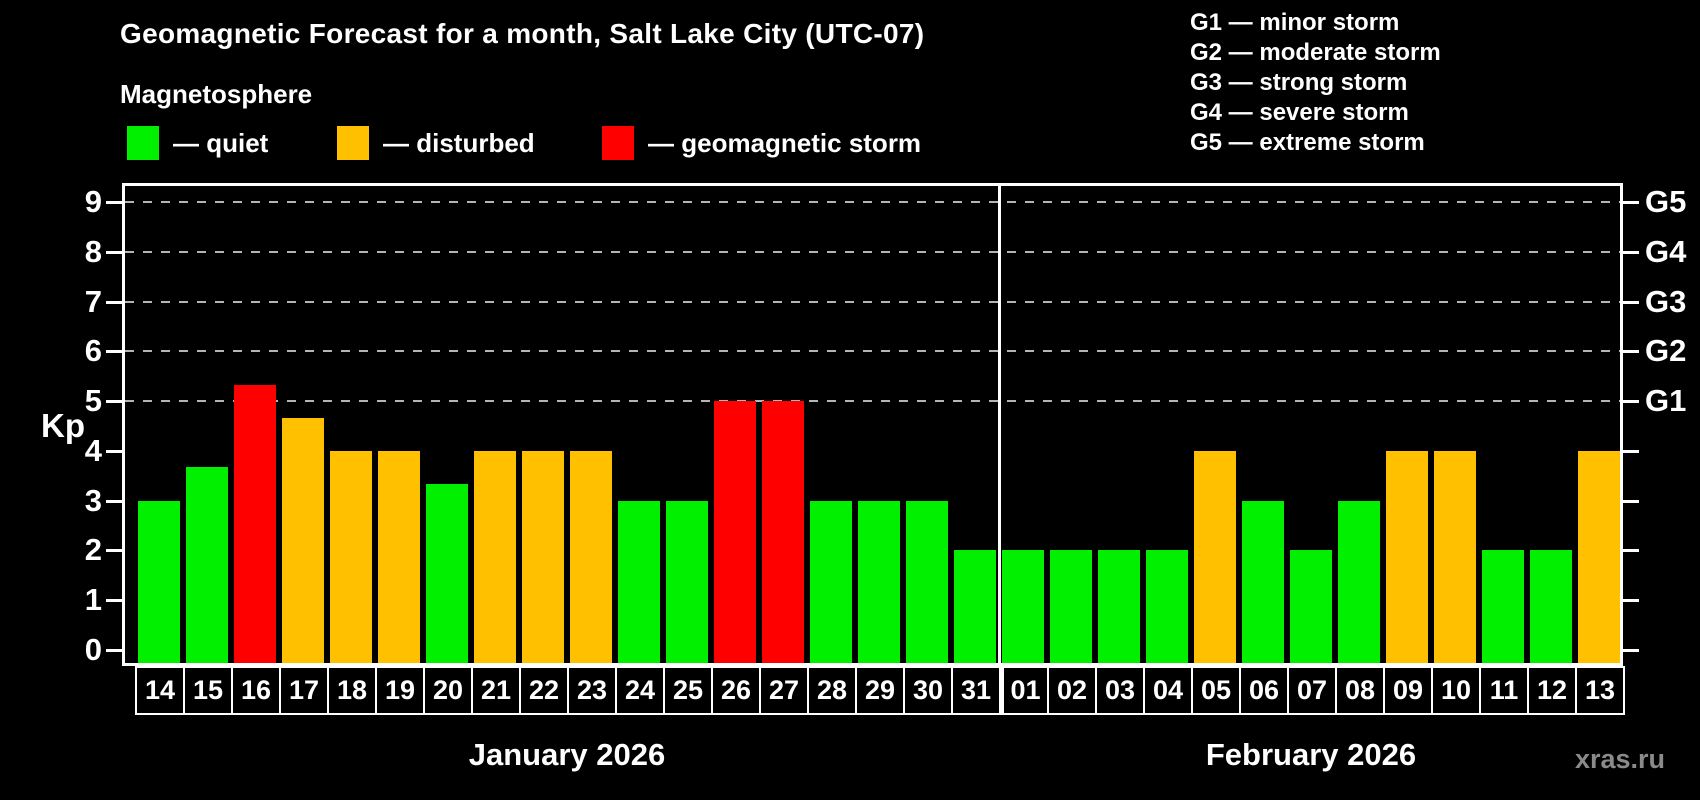 This screenshot has width=1700, height=800. What do you see at coordinates (221, 142) in the screenshot?
I see `legend-label-quiet: — quiet` at bounding box center [221, 142].